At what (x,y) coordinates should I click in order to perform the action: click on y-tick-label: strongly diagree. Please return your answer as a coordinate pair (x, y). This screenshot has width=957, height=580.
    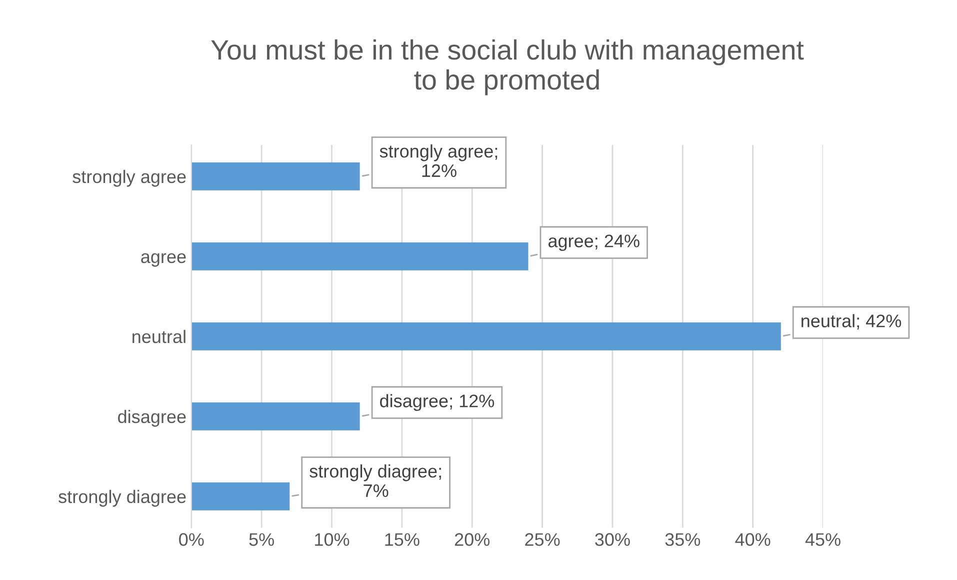
    Looking at the image, I should click on (122, 498).